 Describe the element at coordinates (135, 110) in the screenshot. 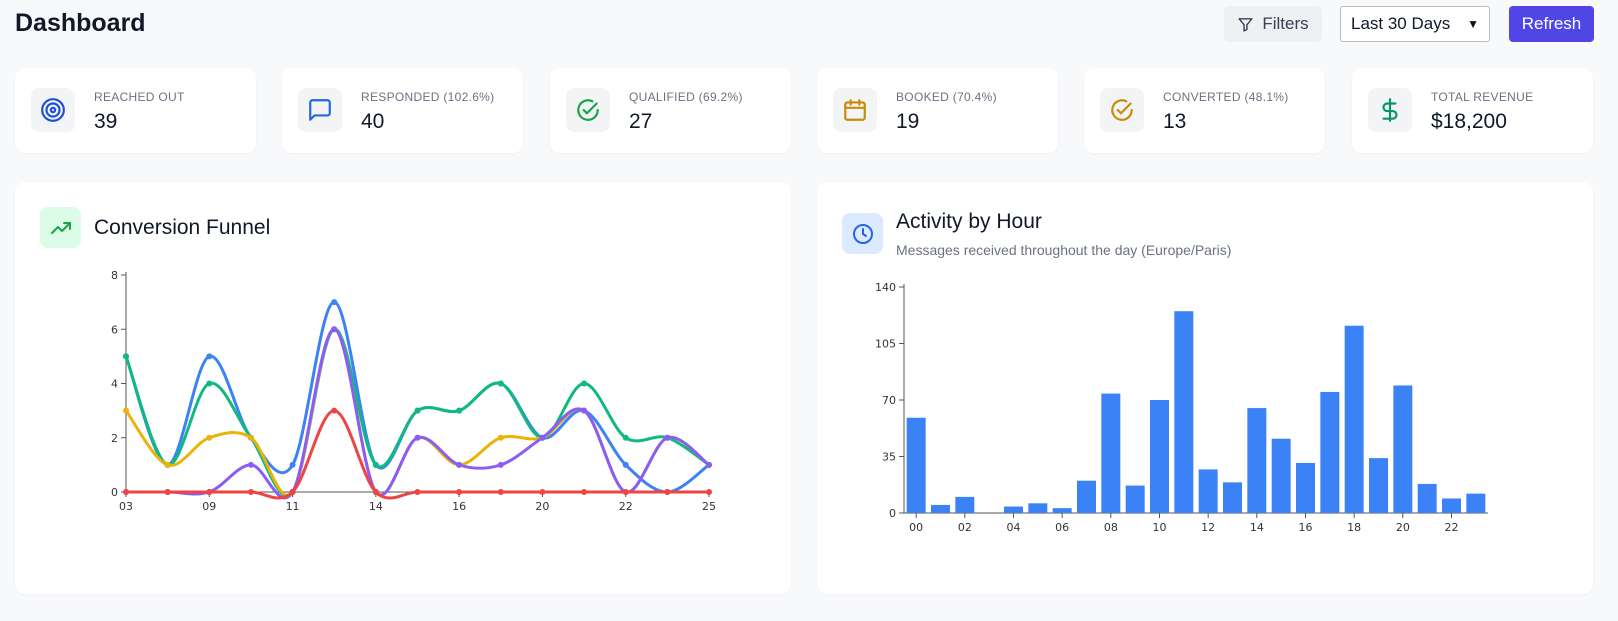

I see `kpi-card-reached-out: REACHED OUT 39` at that location.